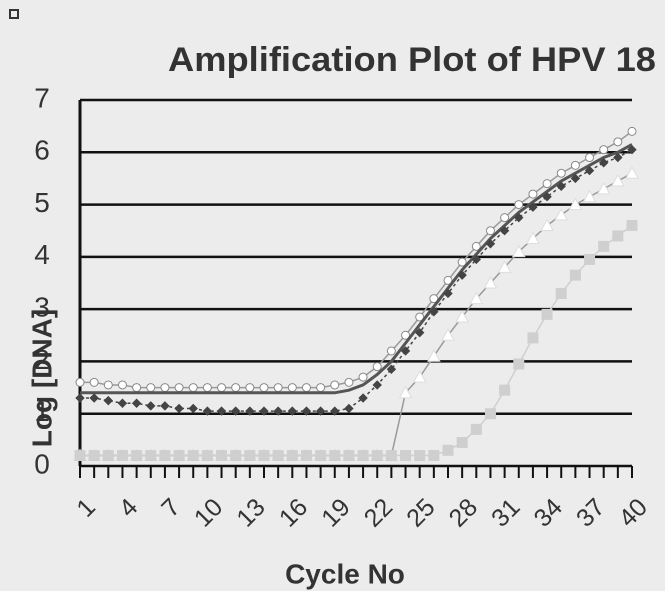 The height and width of the screenshot is (591, 665). I want to click on y-tick-label: 5, so click(42, 202).